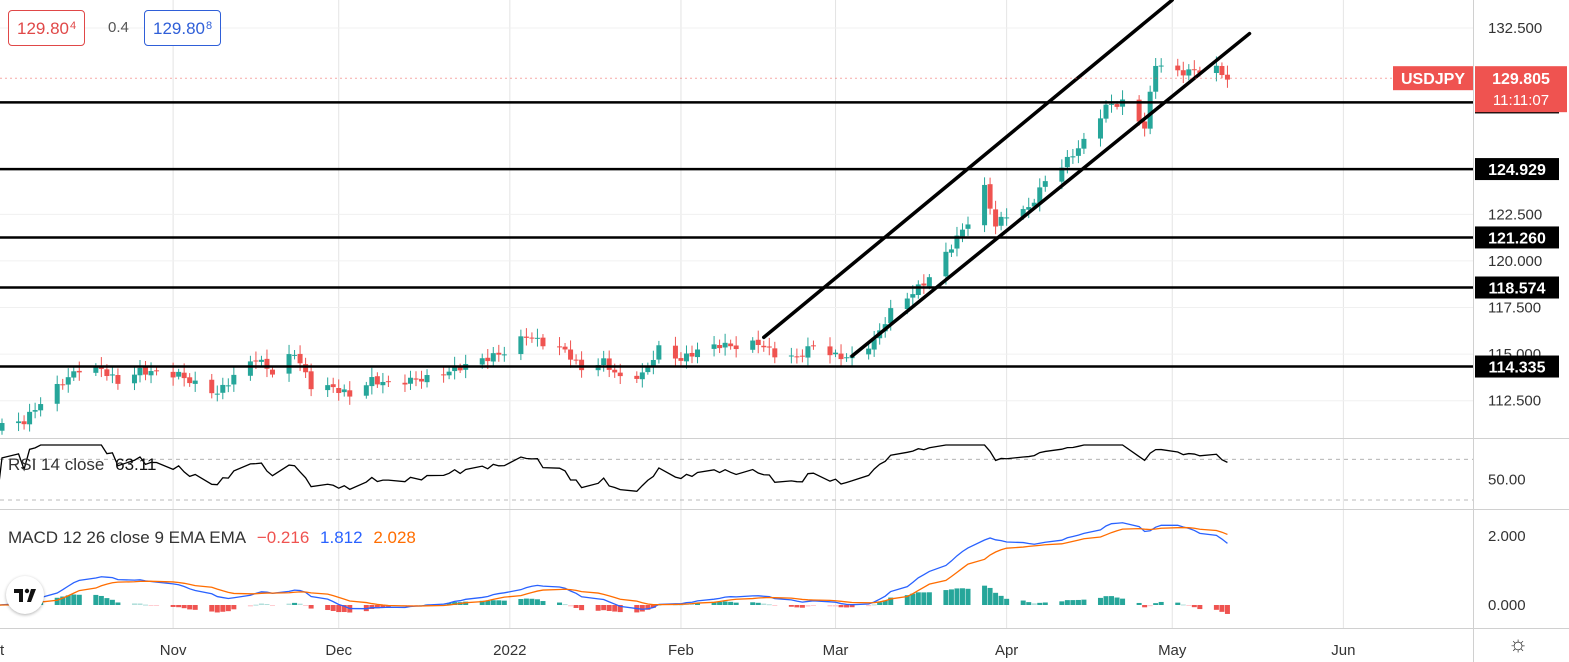 The height and width of the screenshot is (662, 1569). What do you see at coordinates (1507, 605) in the screenshot?
I see `macd-tick-label: 0.000` at bounding box center [1507, 605].